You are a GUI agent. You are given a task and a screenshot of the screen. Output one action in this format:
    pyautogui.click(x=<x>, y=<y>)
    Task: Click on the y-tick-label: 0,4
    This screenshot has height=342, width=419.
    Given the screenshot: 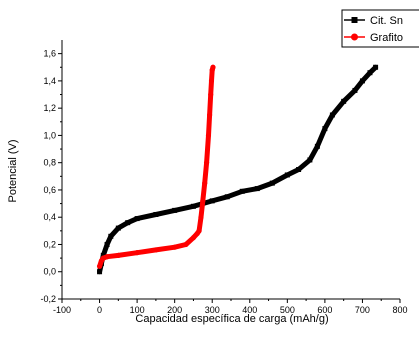 What is the action you would take?
    pyautogui.click(x=49, y=217)
    